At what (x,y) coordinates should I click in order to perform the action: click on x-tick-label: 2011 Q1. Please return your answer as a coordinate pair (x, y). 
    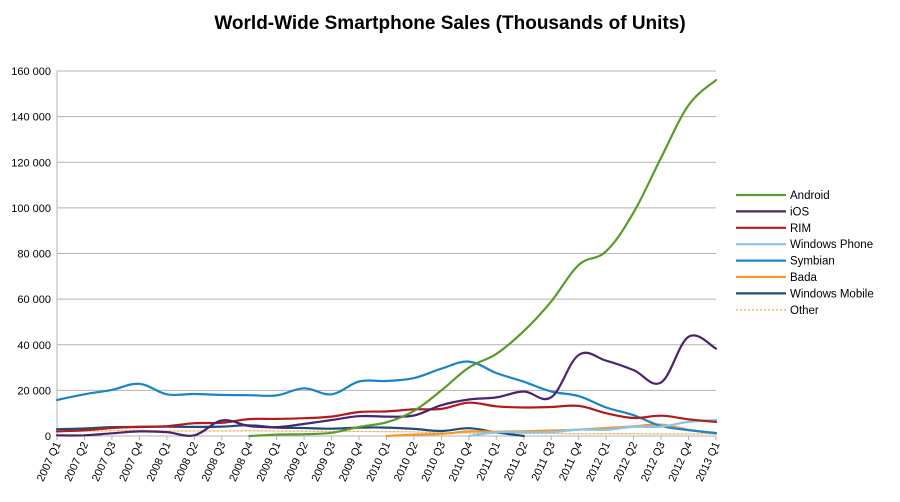
    Looking at the image, I should click on (489, 461).